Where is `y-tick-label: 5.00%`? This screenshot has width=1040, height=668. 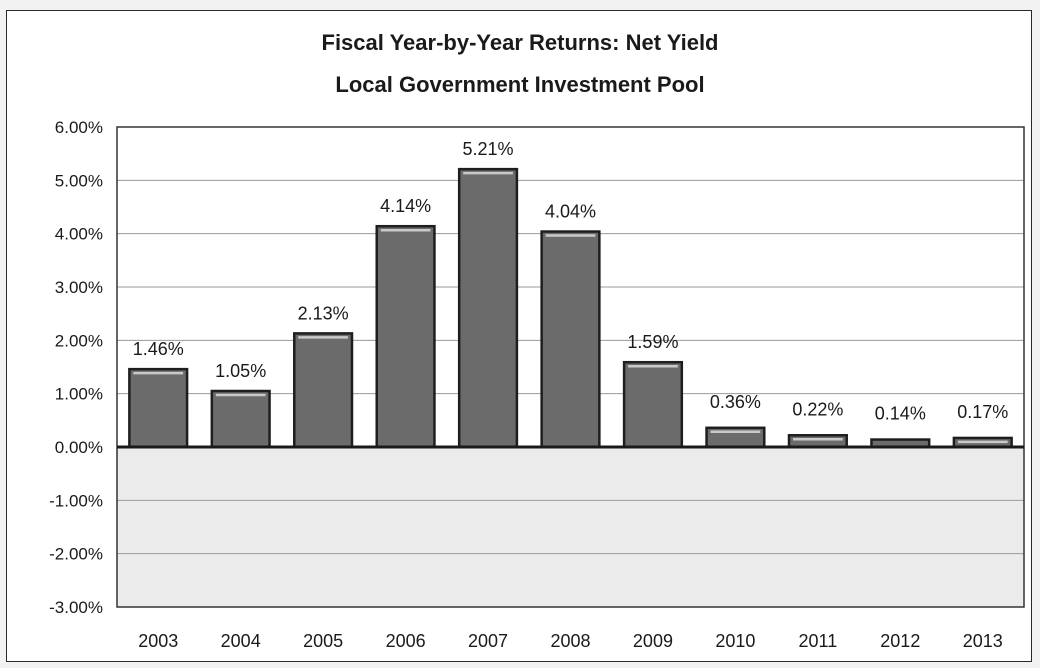 y-tick-label: 5.00% is located at coordinates (79, 180).